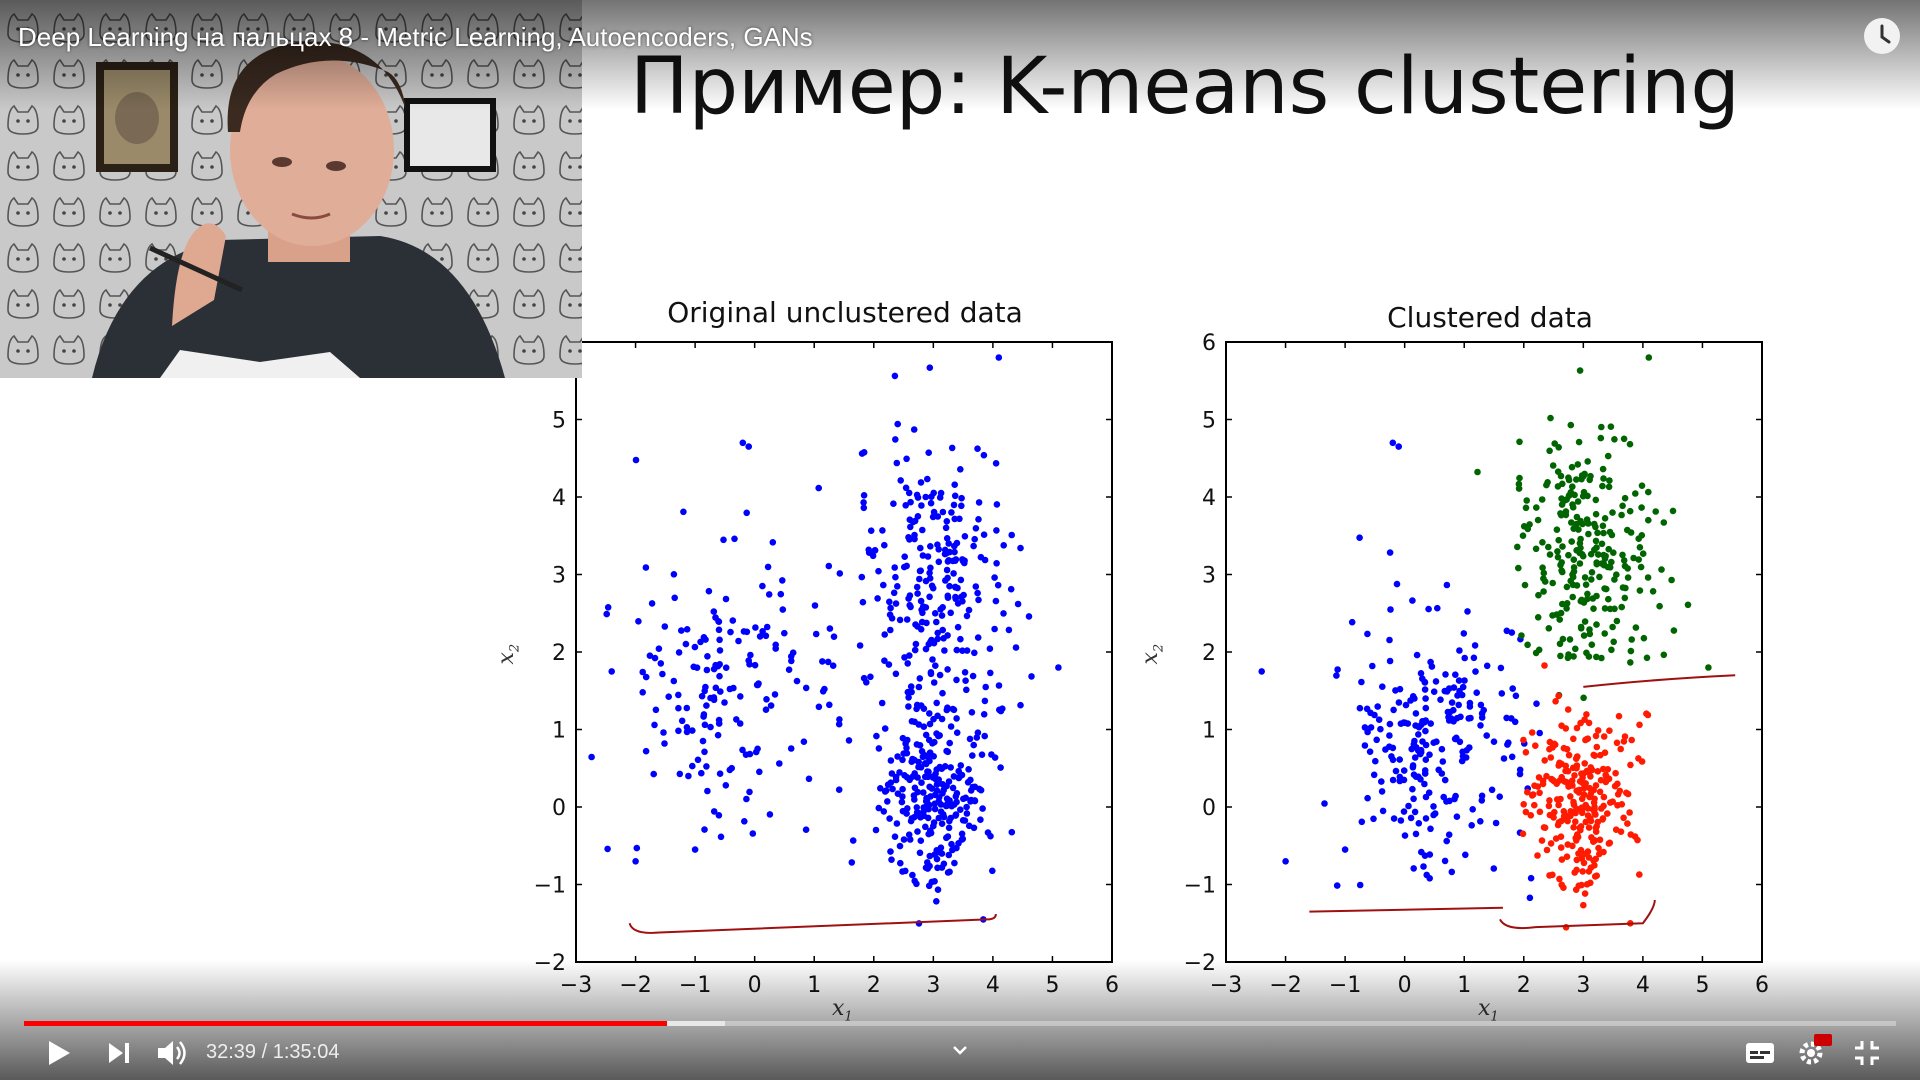 This screenshot has height=1080, width=1920. Describe the element at coordinates (1577, 914) in the screenshot. I see `hand-drawn-brace` at that location.